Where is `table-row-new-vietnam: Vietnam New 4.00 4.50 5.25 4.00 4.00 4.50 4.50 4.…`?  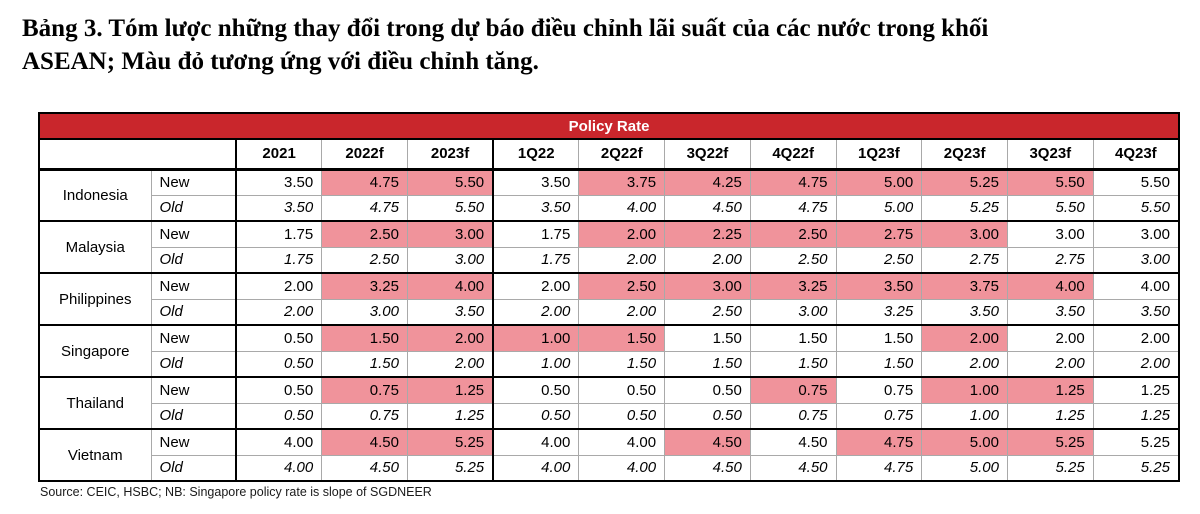
table-row-new-vietnam: Vietnam New 4.00 4.50 5.25 4.00 4.00 4.50 4.50 4.… is located at coordinates (609, 455).